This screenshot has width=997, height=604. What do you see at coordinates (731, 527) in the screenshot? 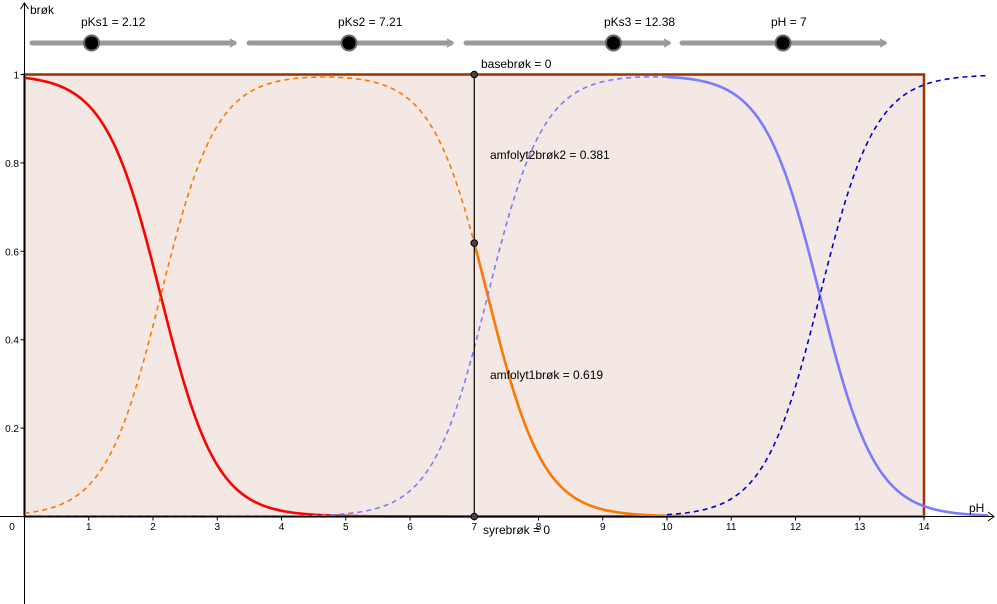
I see `x-tick-label: 11` at bounding box center [731, 527].